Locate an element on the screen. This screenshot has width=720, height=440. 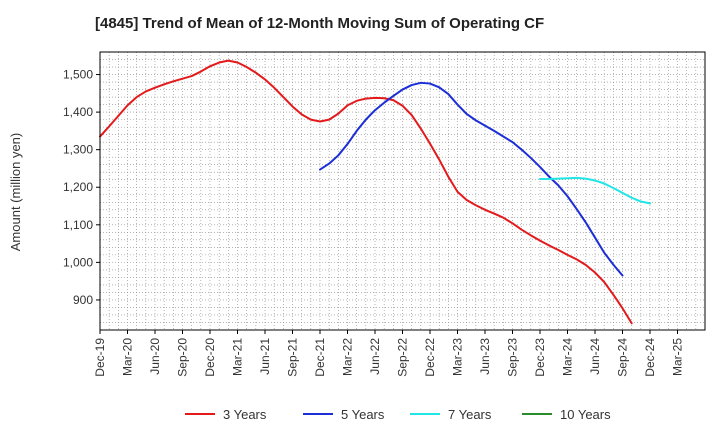
x-tick-label: Sep-22 is located at coordinates (403, 357).